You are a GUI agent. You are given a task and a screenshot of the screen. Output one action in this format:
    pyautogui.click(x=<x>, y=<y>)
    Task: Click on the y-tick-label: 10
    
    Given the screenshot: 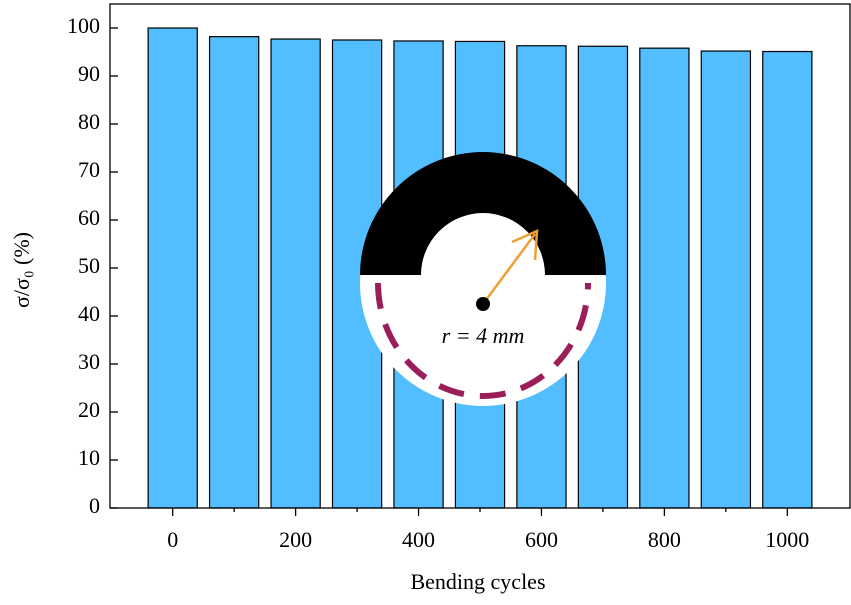 What is the action you would take?
    pyautogui.click(x=89, y=457)
    